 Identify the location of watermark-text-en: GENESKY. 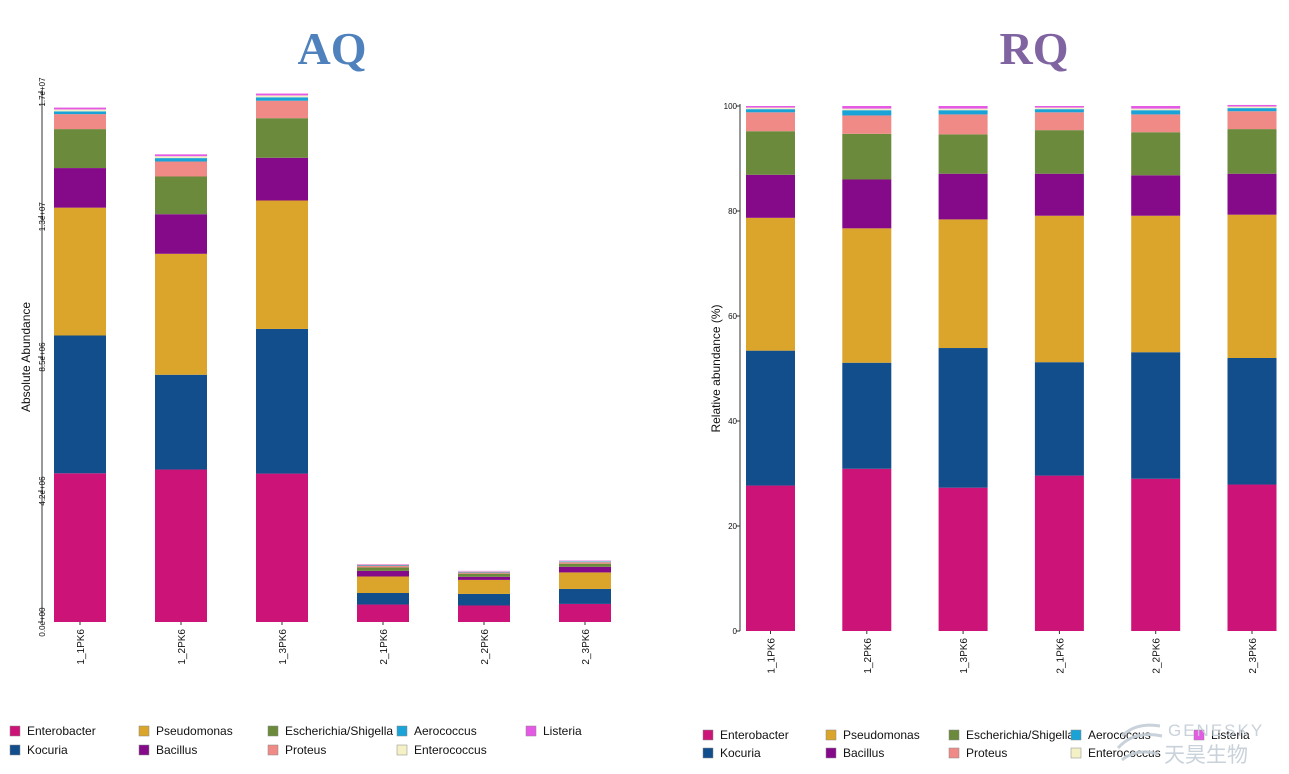
(1216, 730).